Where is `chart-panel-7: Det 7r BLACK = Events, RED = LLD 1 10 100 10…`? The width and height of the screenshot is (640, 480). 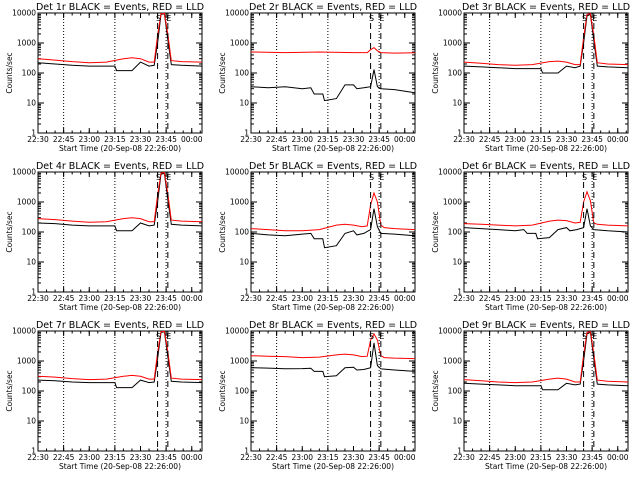
chart-panel-7: Det 7r BLACK = Events, RED = LLD 1 10 100 10… is located at coordinates (104, 395).